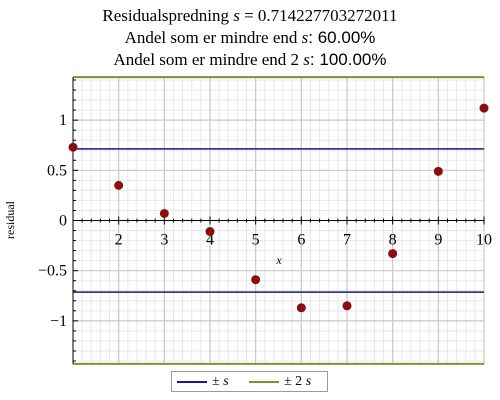 The width and height of the screenshot is (500, 400). I want to click on legend: ± s ± 2 s, so click(249, 381).